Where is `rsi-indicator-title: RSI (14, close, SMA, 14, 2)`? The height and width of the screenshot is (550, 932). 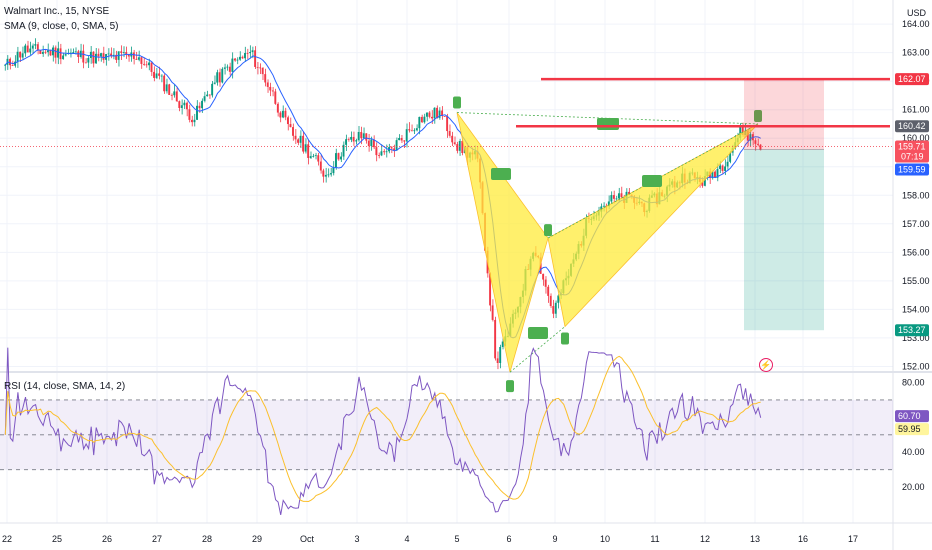 rsi-indicator-title: RSI (14, close, SMA, 14, 2) is located at coordinates (65, 386).